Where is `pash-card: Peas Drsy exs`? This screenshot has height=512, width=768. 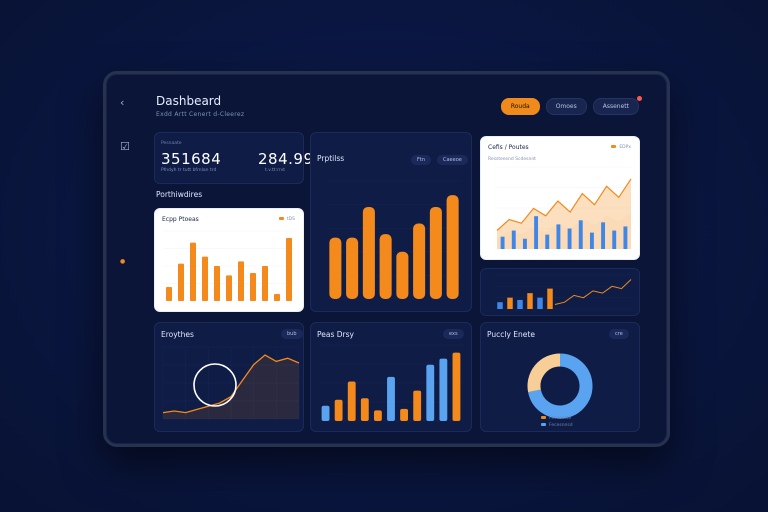 pash-card: Peas Drsy exs is located at coordinates (391, 377).